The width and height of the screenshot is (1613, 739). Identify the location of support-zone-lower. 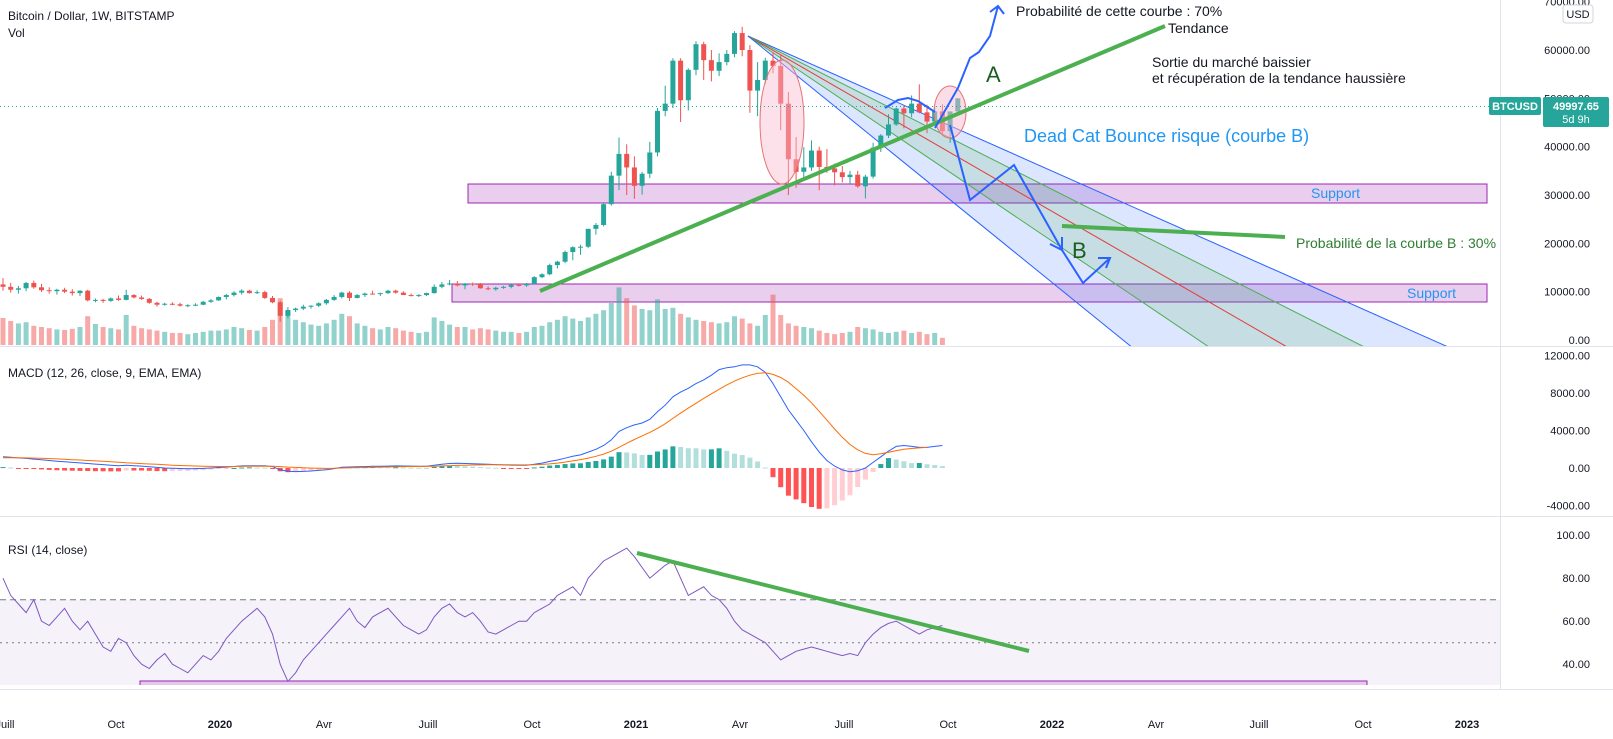
(969, 293).